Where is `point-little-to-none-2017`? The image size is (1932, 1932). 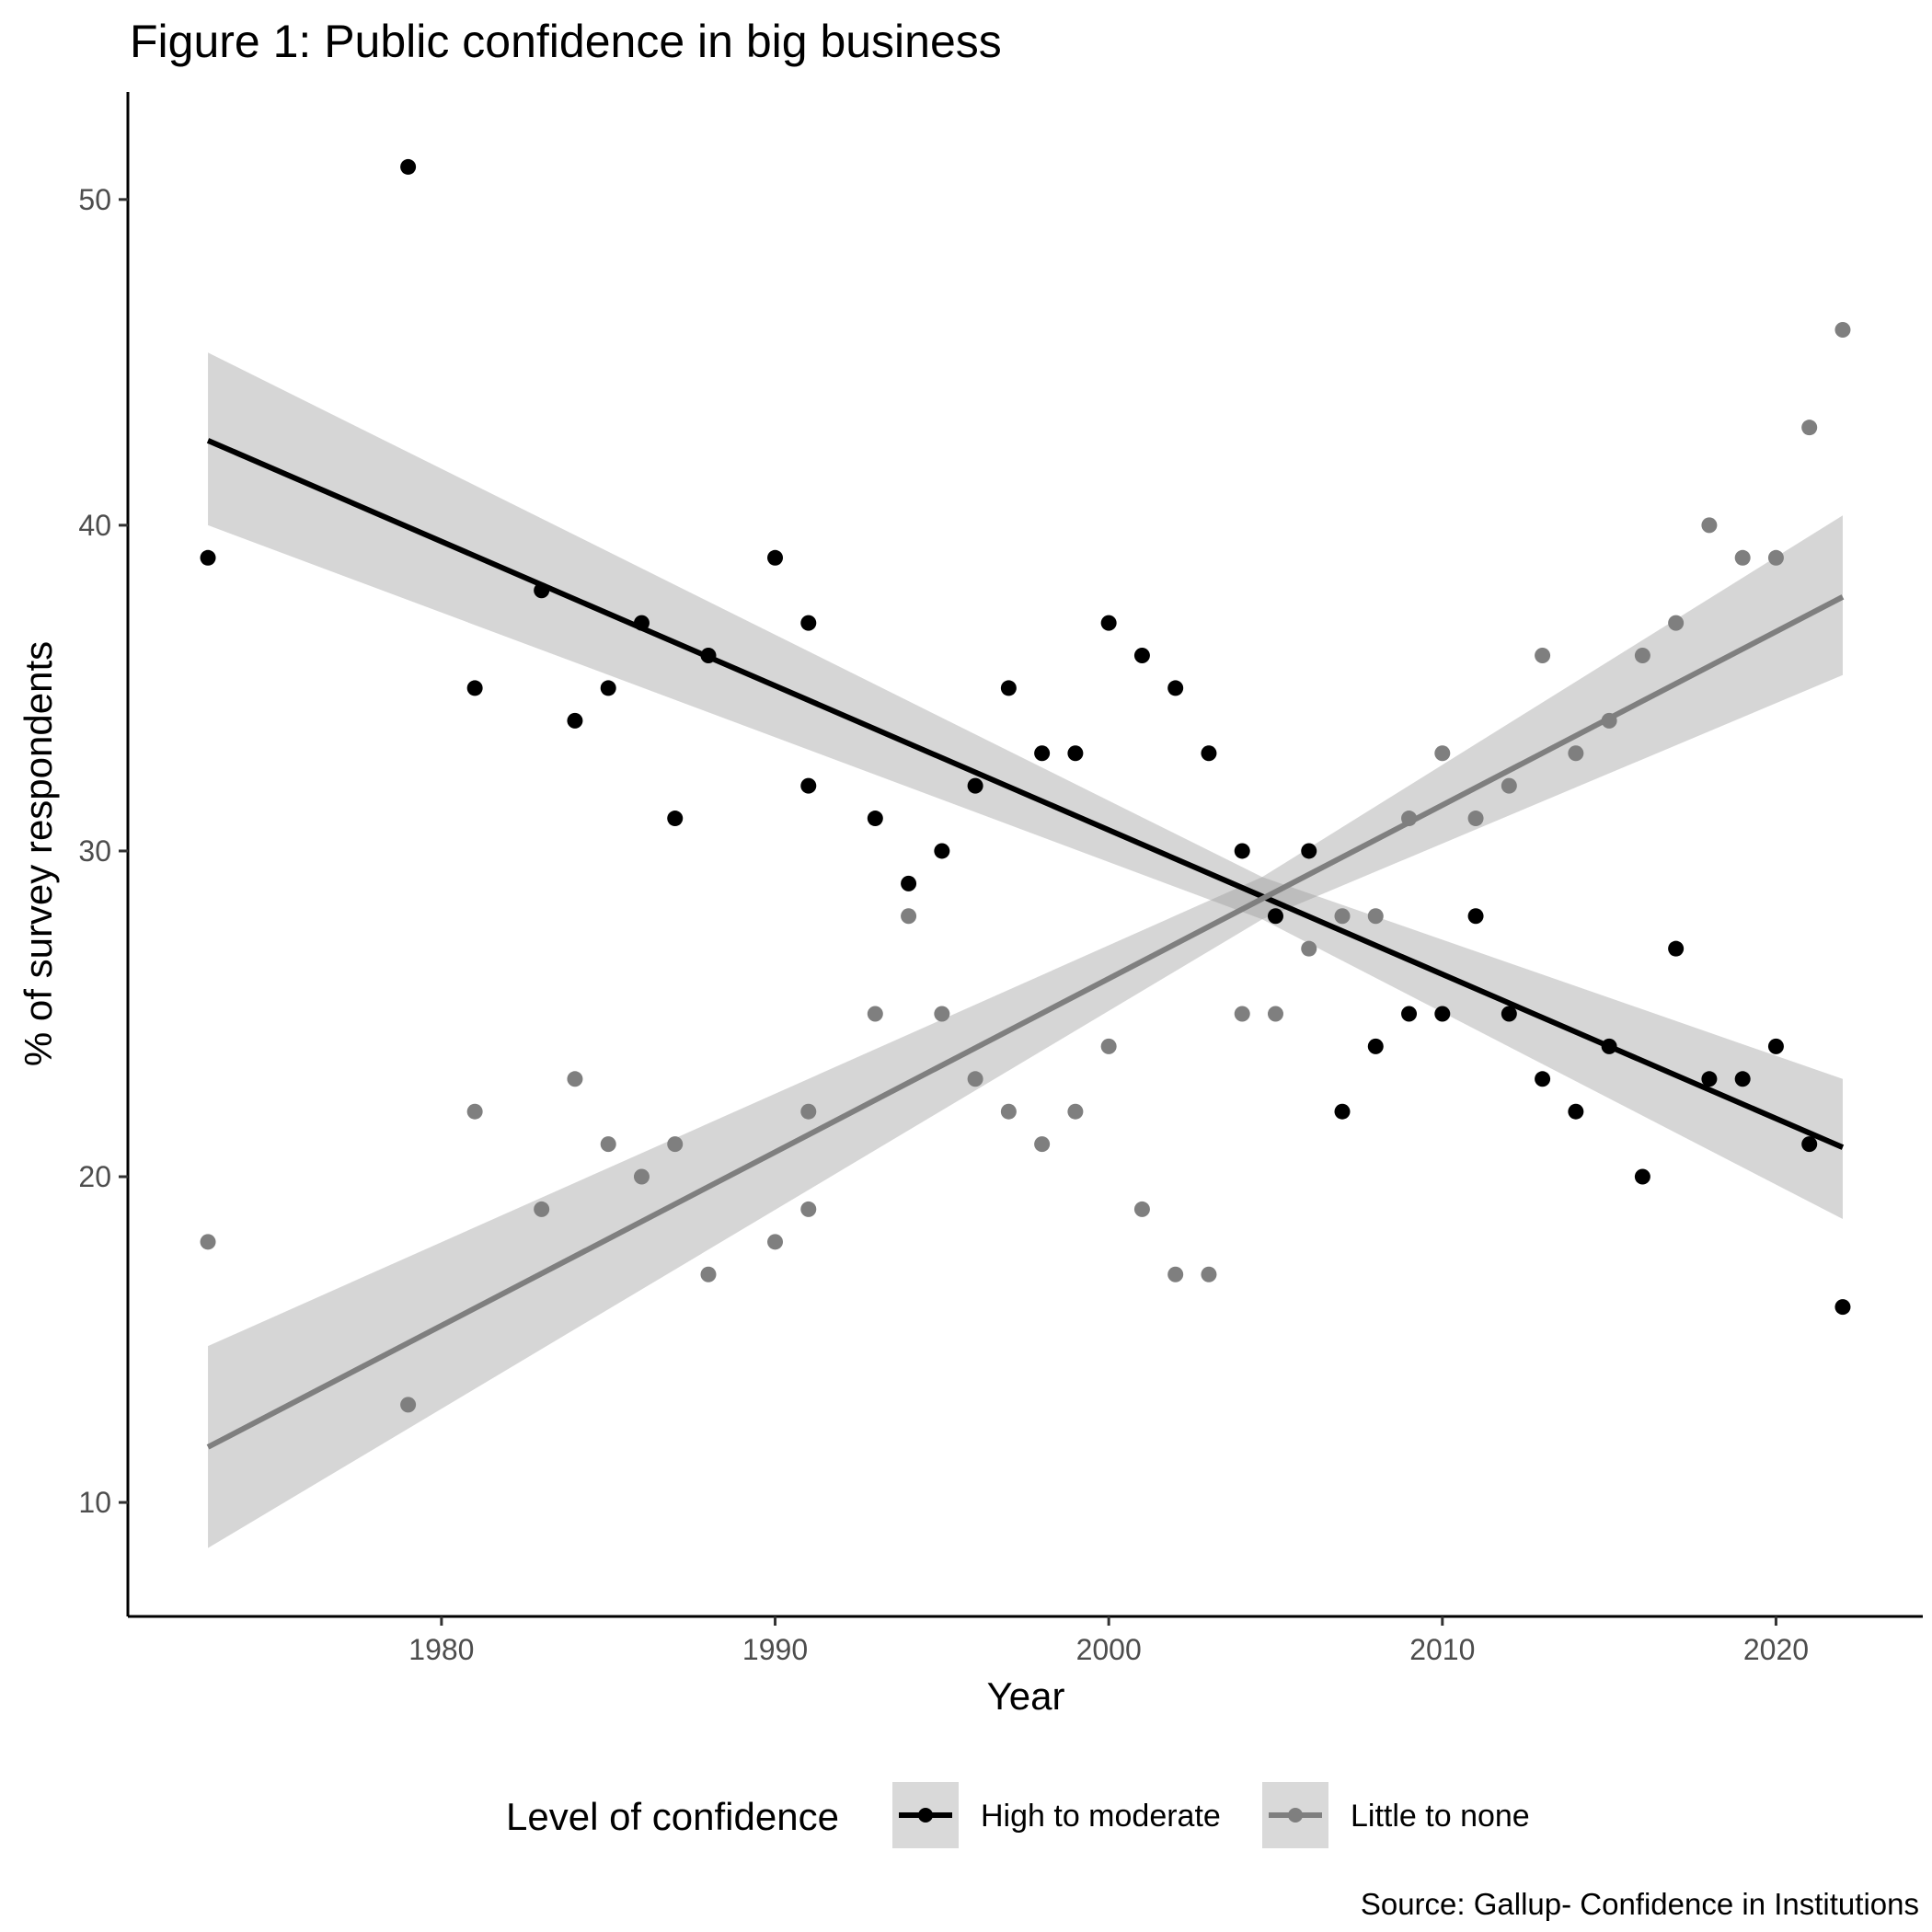
point-little-to-none-2017 is located at coordinates (1676, 623).